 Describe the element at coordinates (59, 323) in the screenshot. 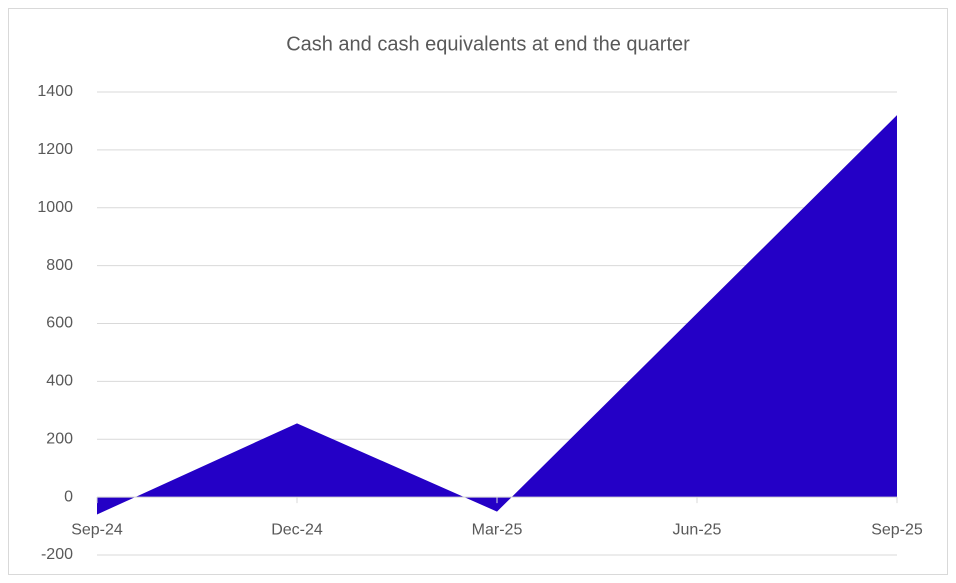

I see `y-tick-label: 600` at that location.